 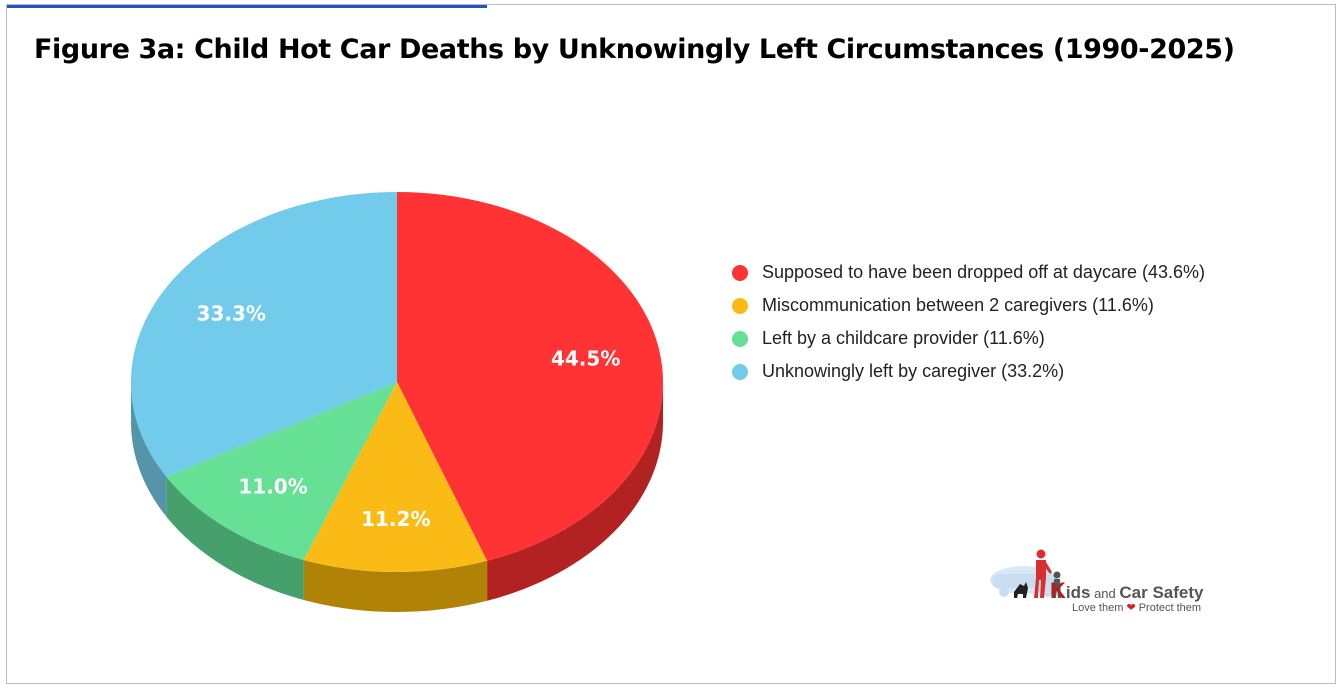 I want to click on top-accent-bar, so click(x=247, y=6).